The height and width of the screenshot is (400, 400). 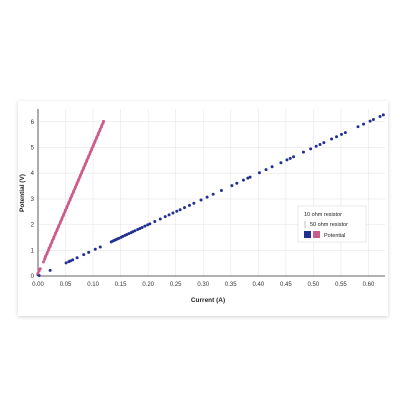 What do you see at coordinates (148, 285) in the screenshot?
I see `x-tick-label: 0.20` at bounding box center [148, 285].